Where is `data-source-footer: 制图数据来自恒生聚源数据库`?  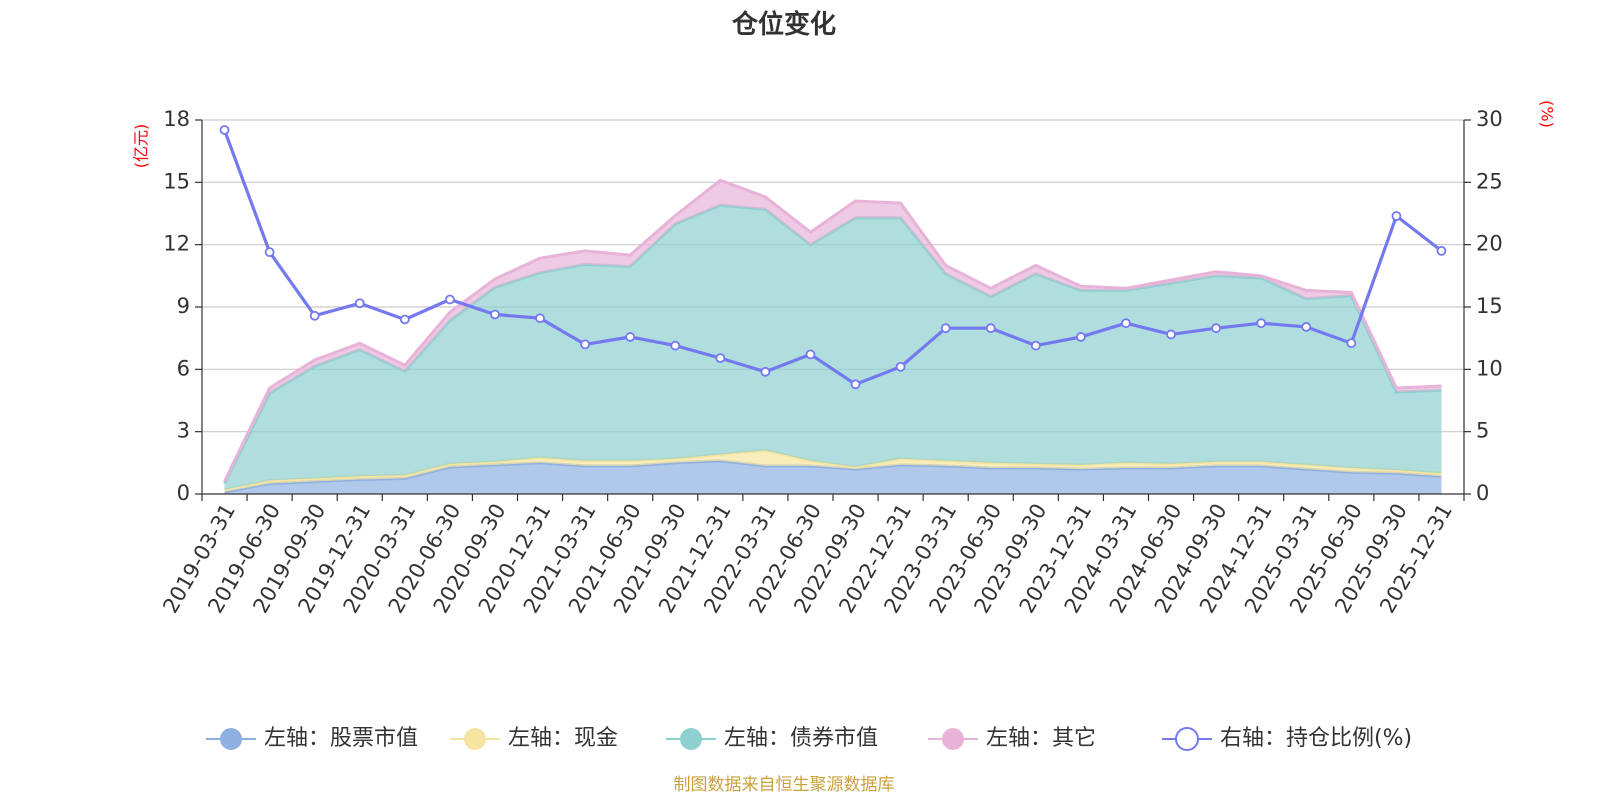
data-source-footer: 制图数据来自恒生聚源数据库 is located at coordinates (784, 785).